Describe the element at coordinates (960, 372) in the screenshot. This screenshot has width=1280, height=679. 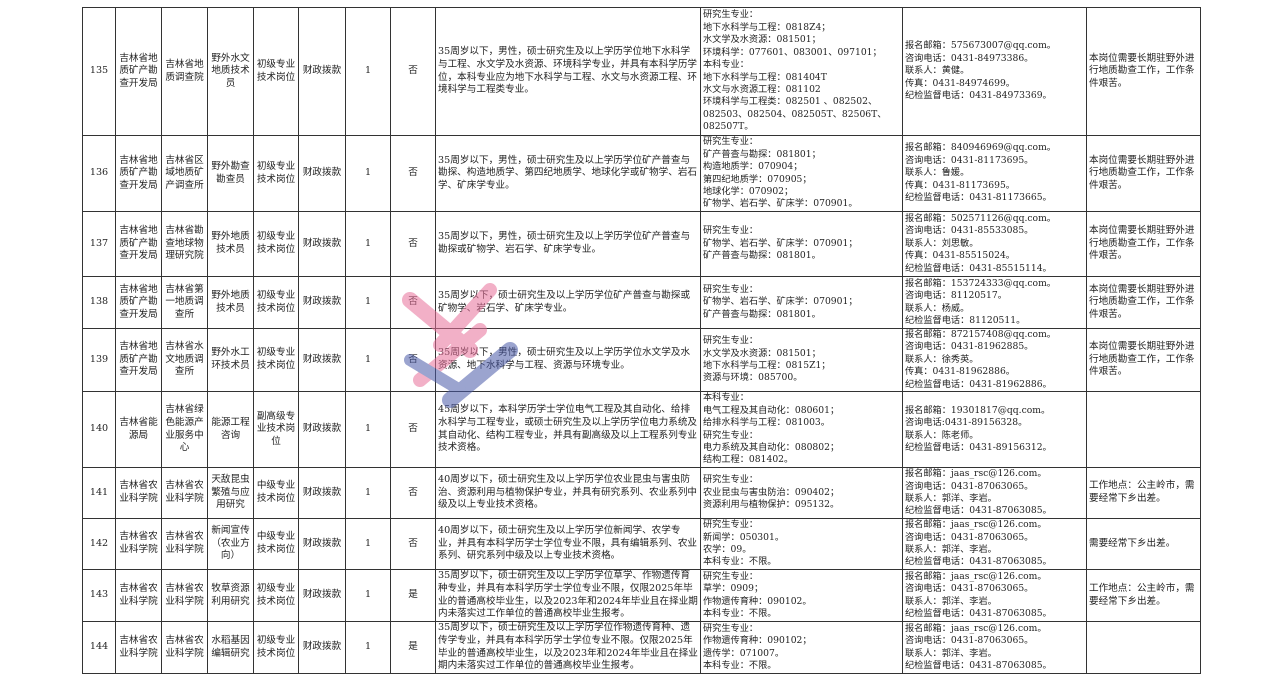
I see `contact-info-line: 传真：0431-81962886。` at that location.